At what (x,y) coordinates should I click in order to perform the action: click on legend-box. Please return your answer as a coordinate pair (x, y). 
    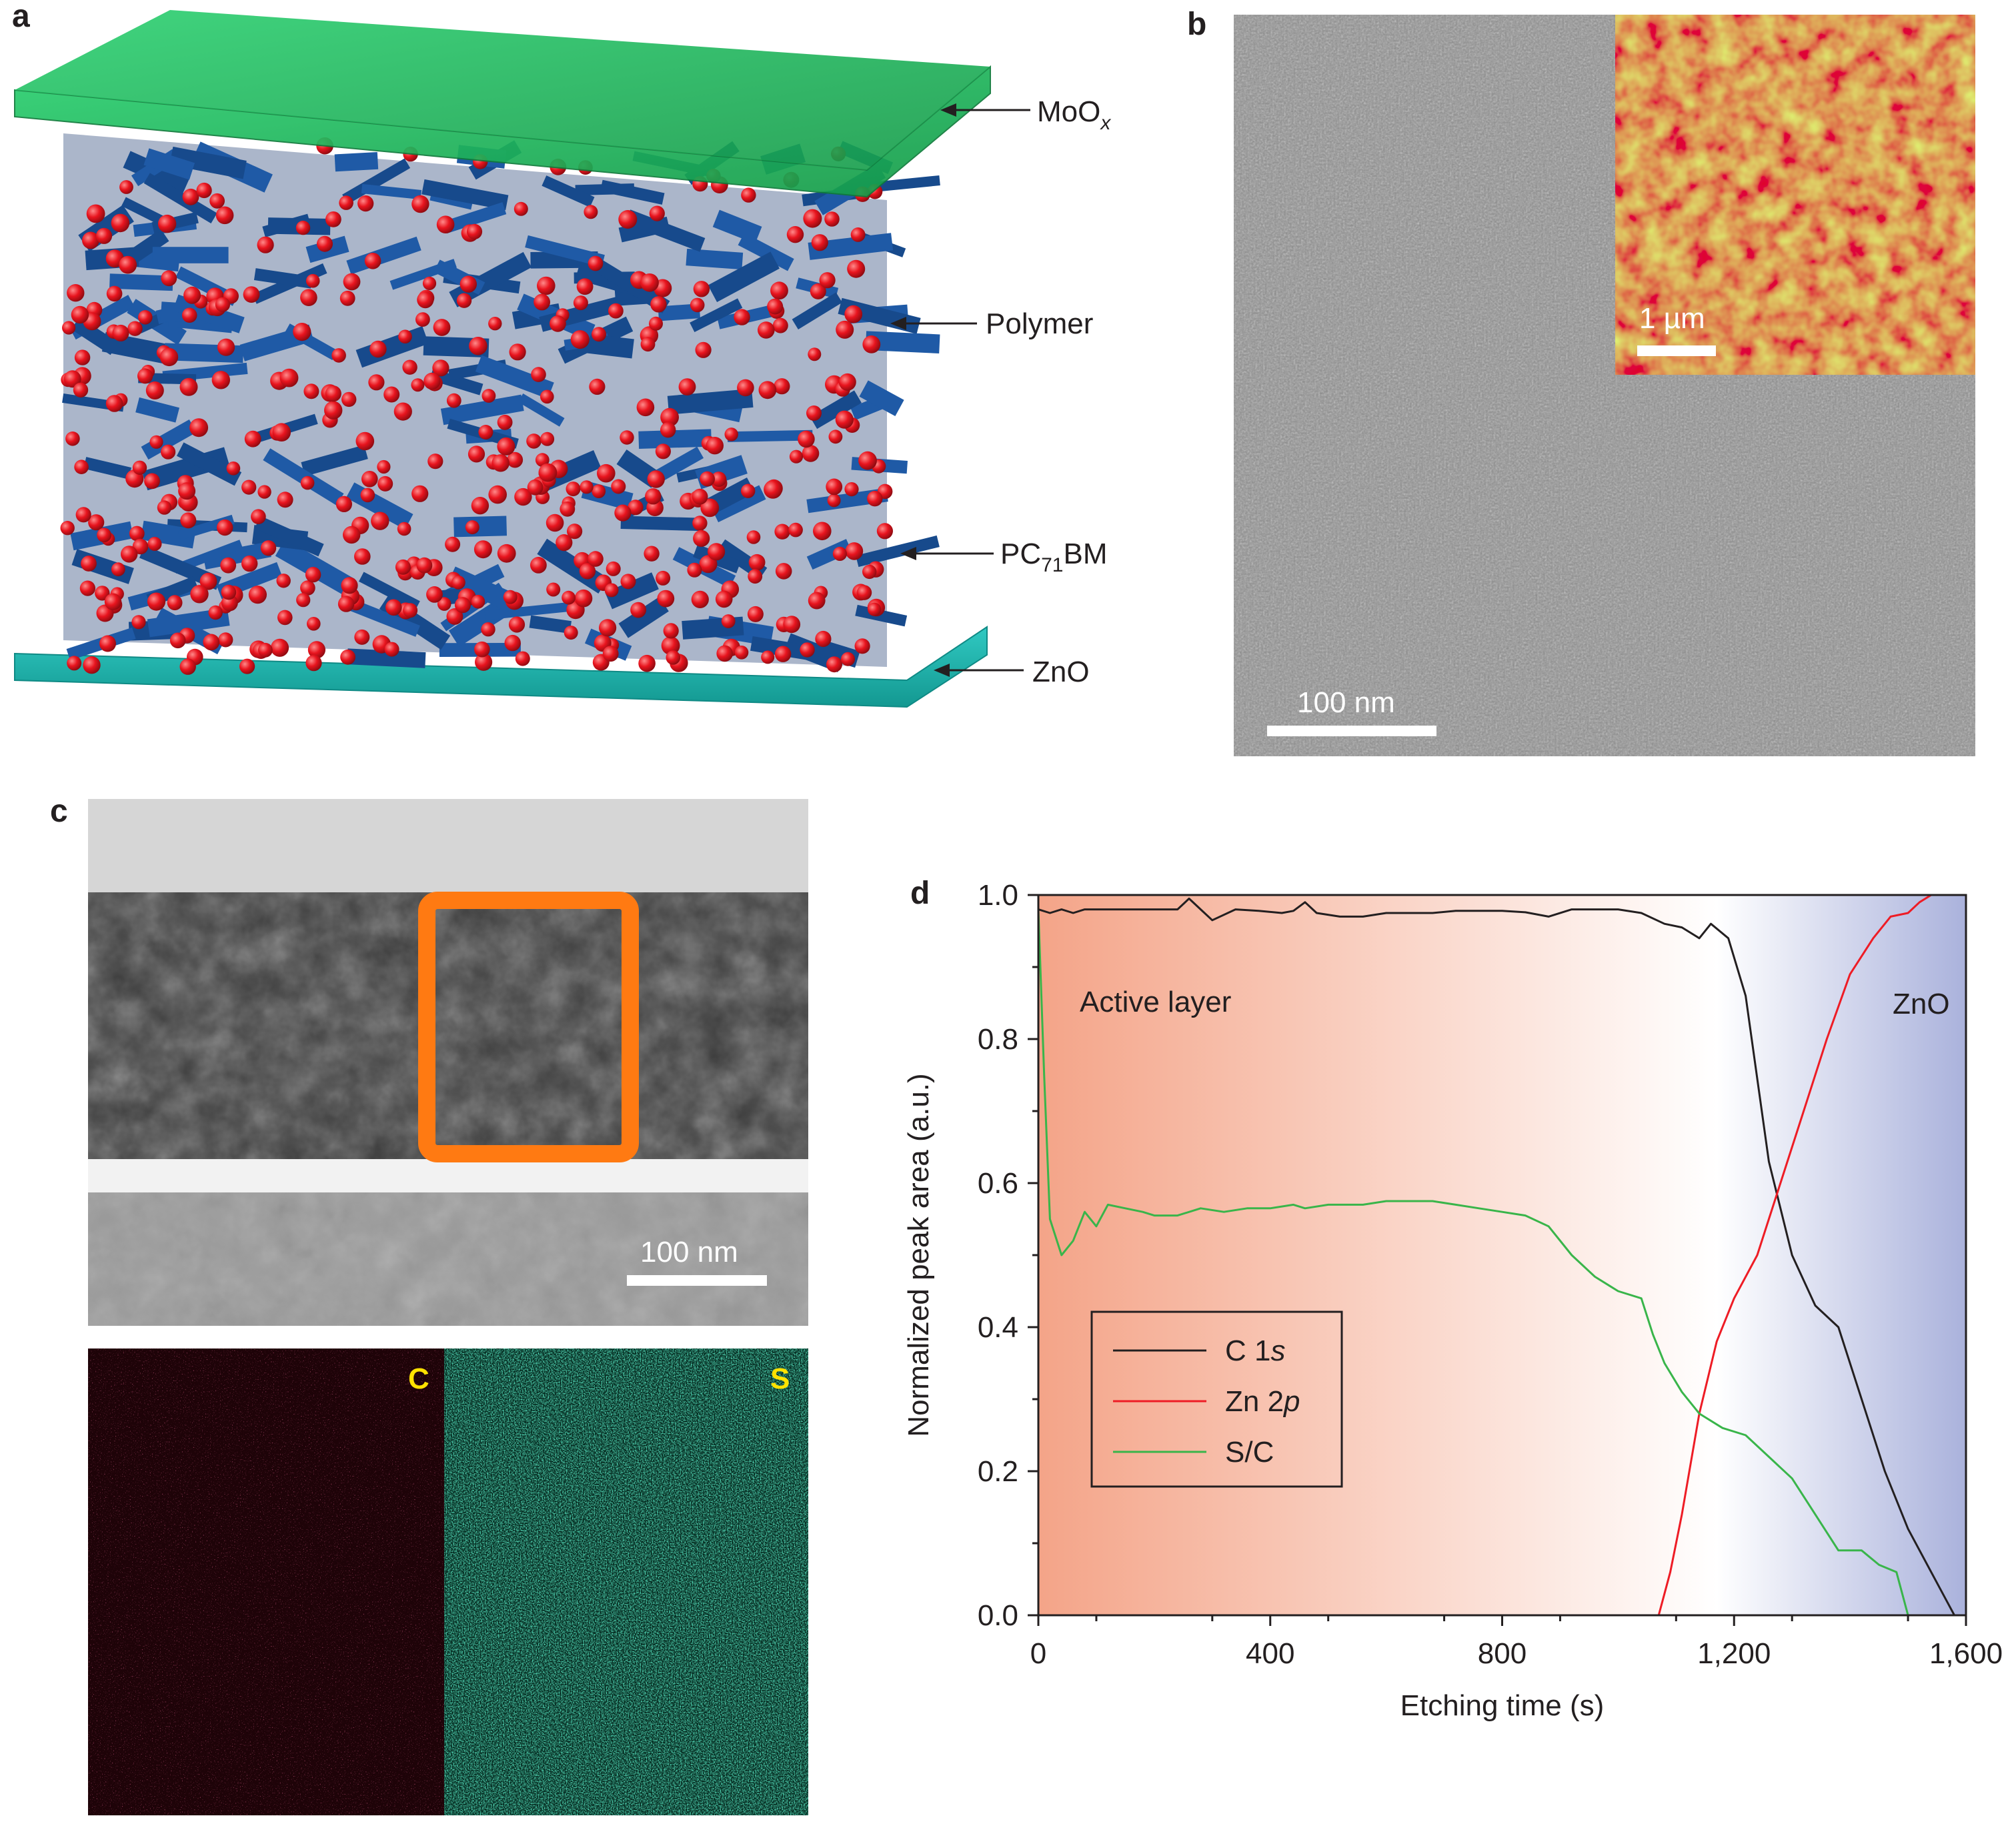
    Looking at the image, I should click on (1216, 1399).